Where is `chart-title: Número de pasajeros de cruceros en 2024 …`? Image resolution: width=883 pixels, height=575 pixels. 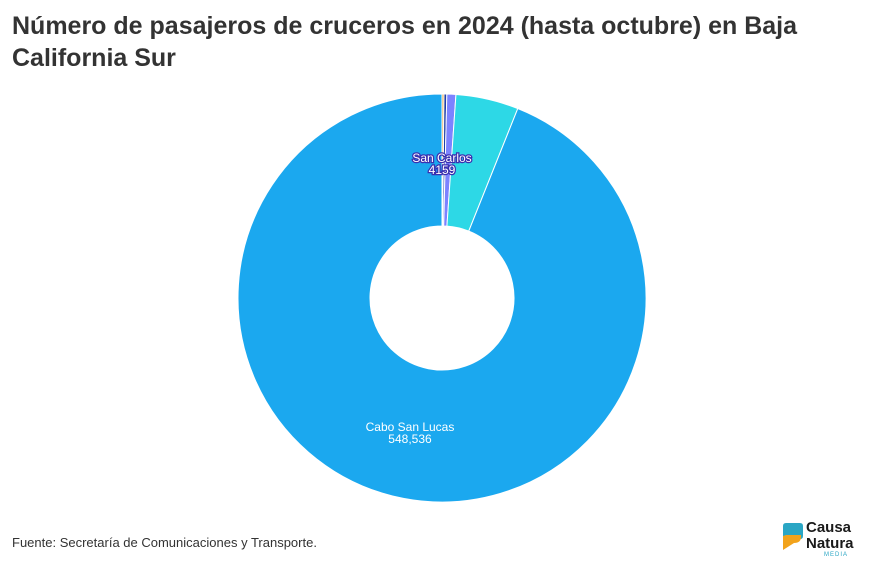
chart-title: Número de pasajeros de cruceros en 2024 … is located at coordinates (405, 42).